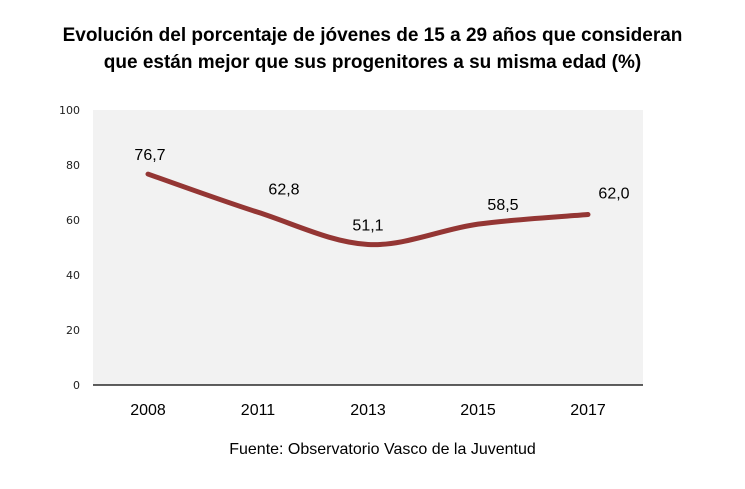 Image resolution: width=745 pixels, height=489 pixels. I want to click on data-label: 62,0, so click(613, 194).